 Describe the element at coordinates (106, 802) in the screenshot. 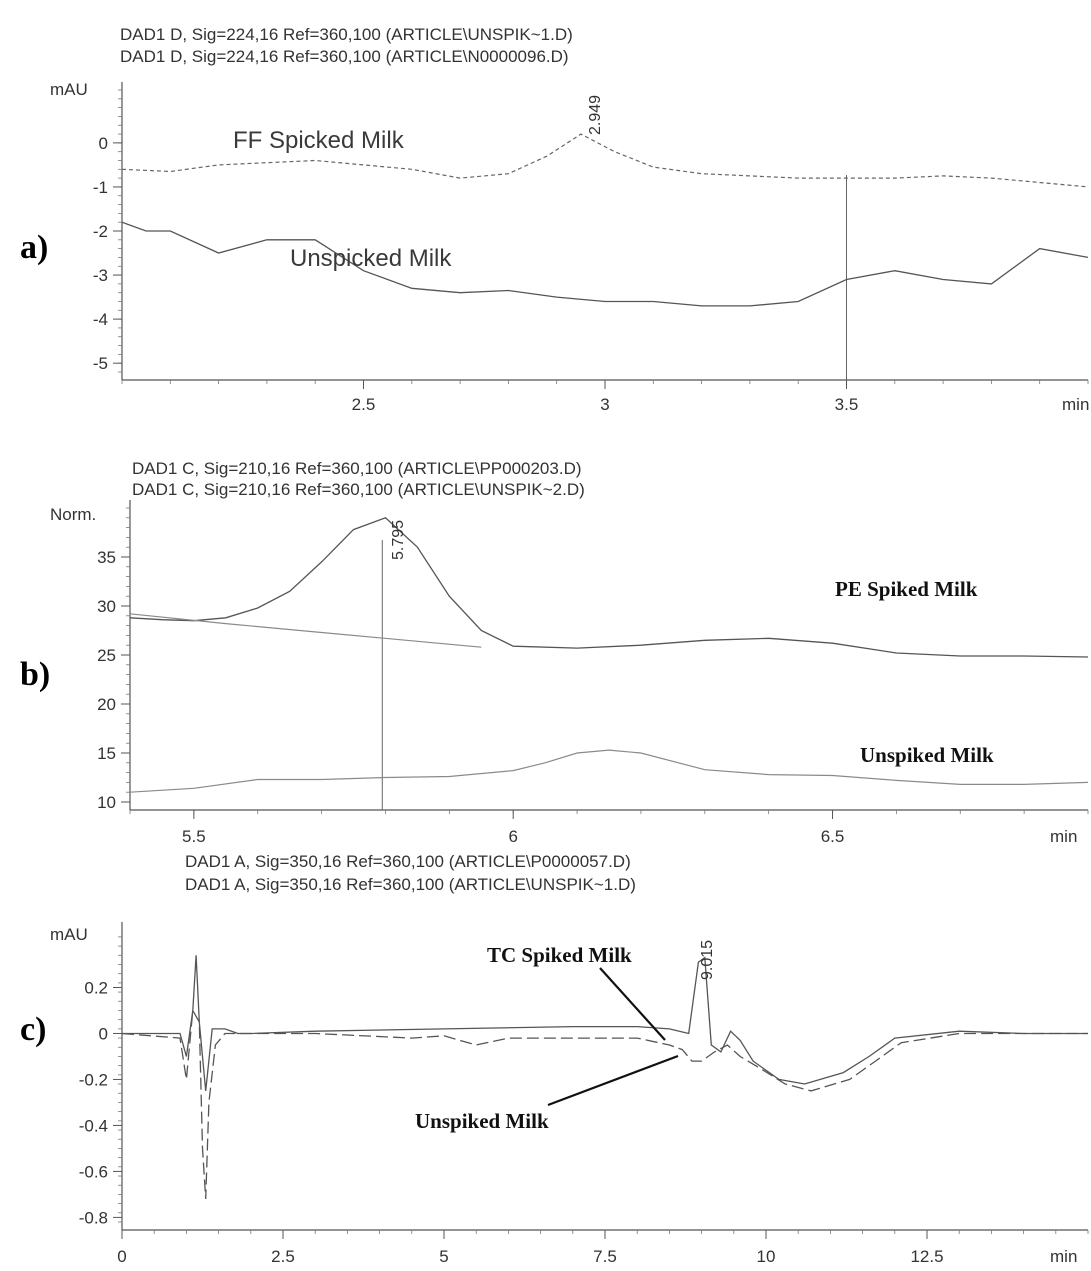

I see `y-tick-label: 10` at that location.